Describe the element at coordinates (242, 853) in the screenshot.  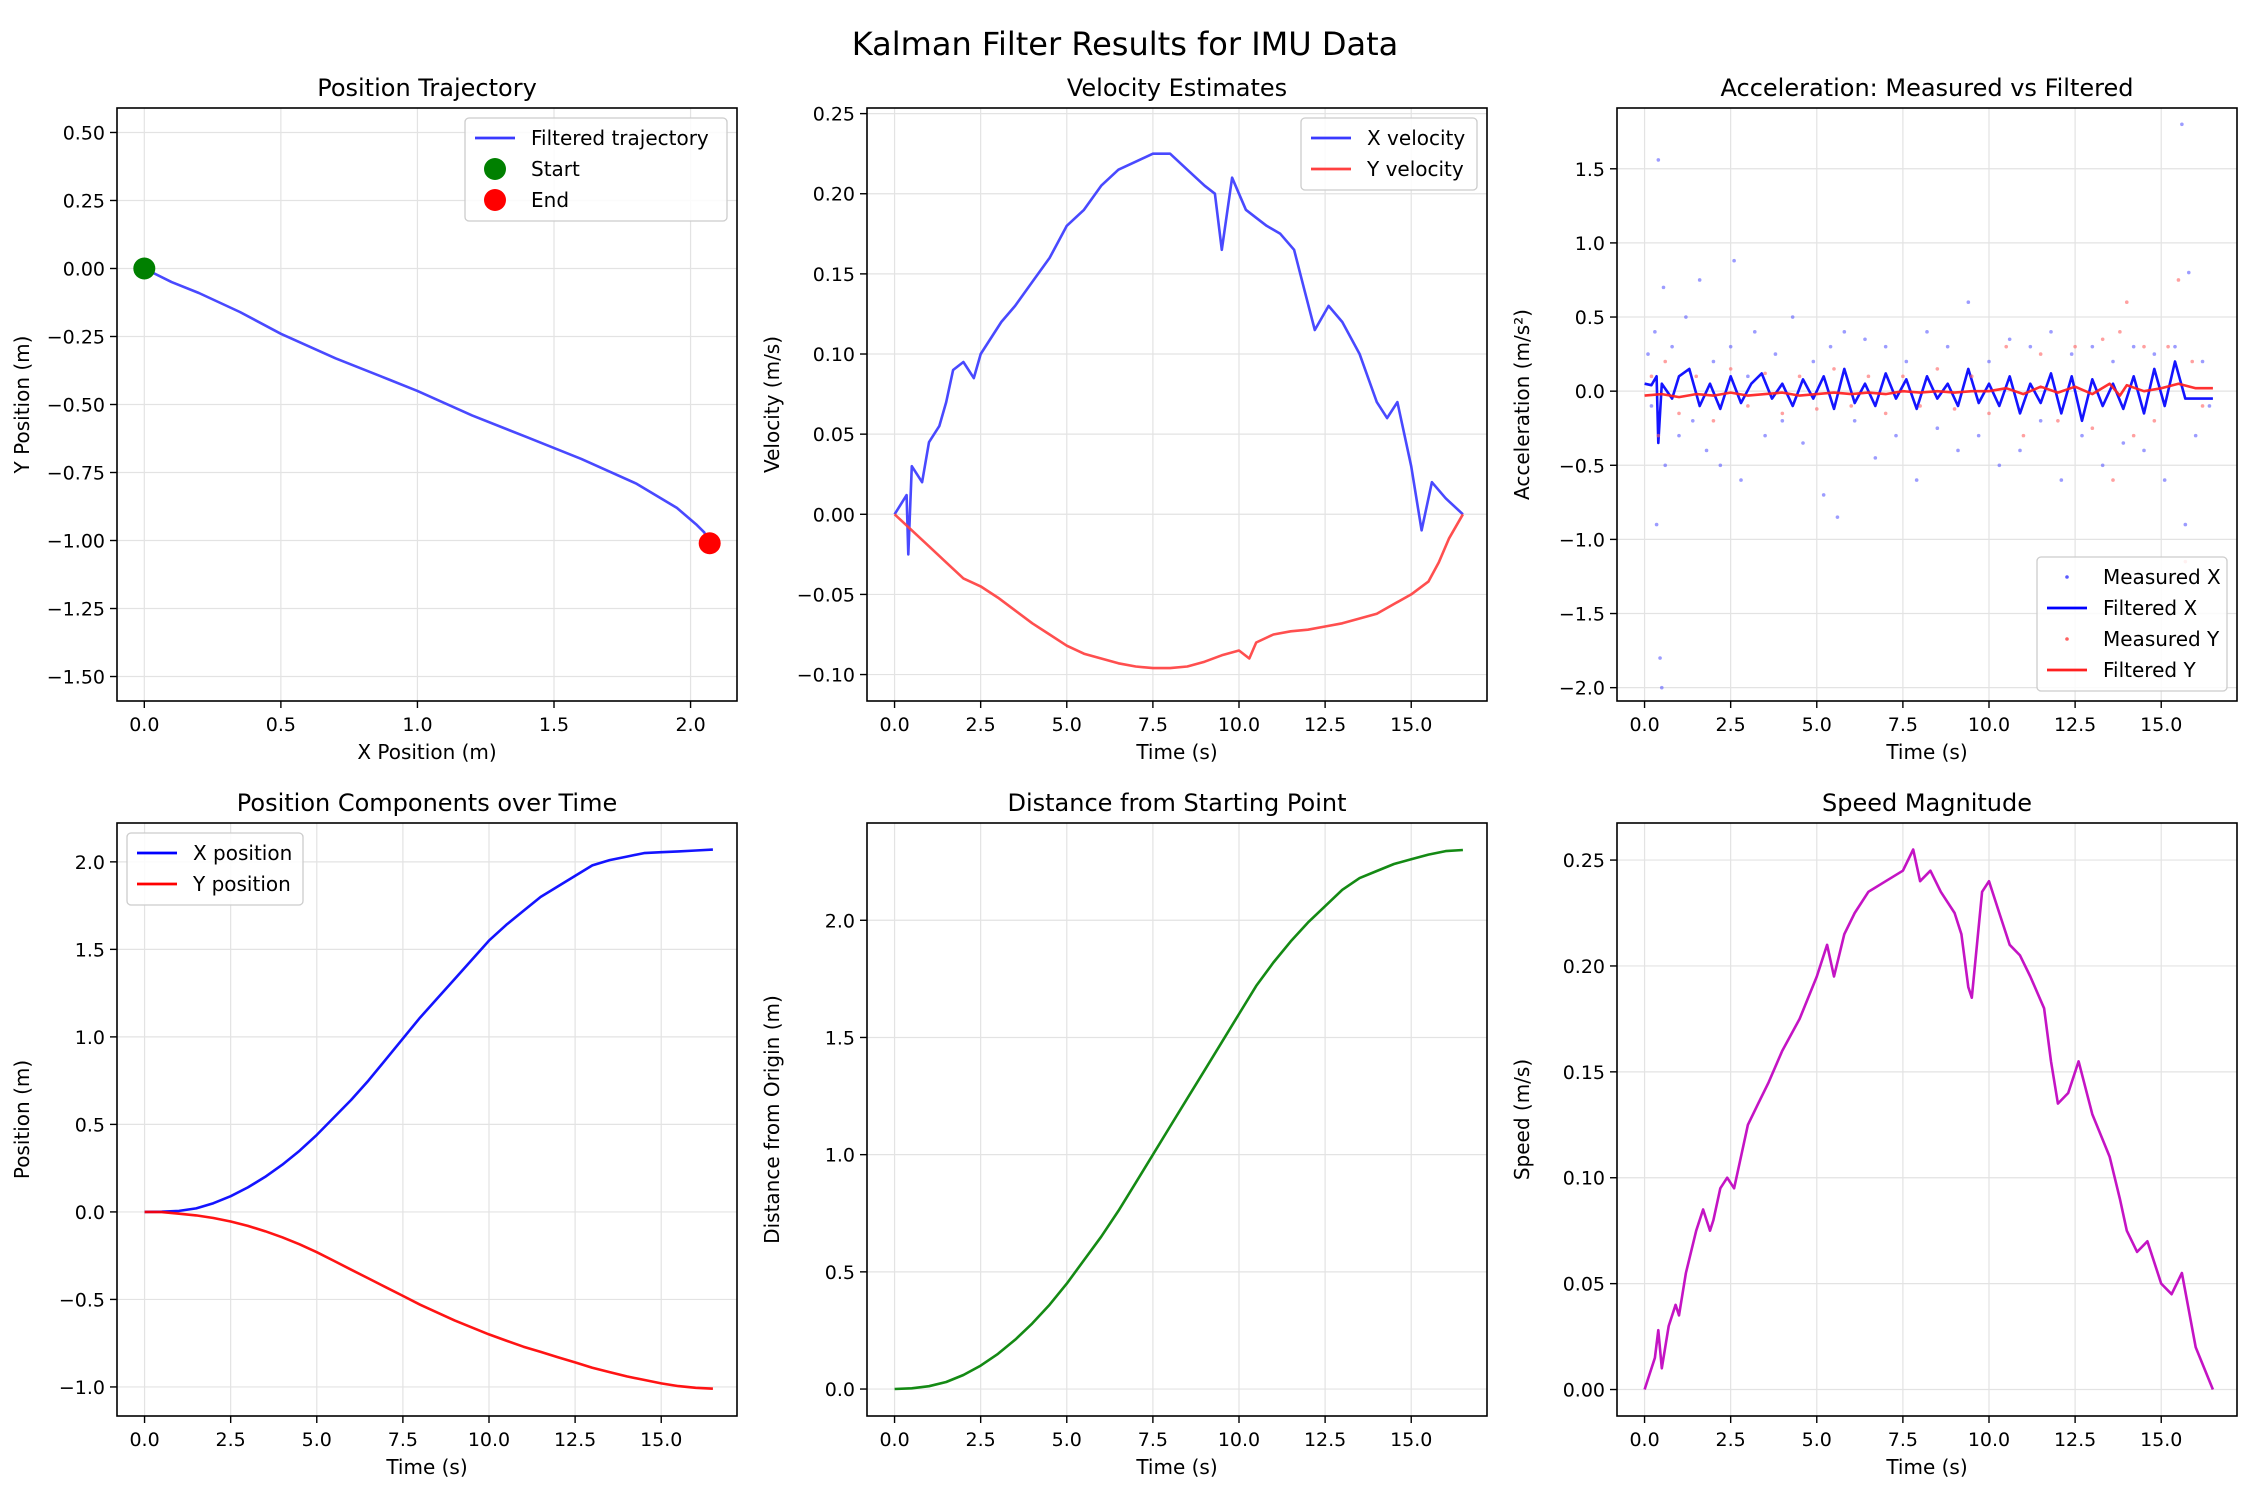
I see `x-position-legend-label: X position` at that location.